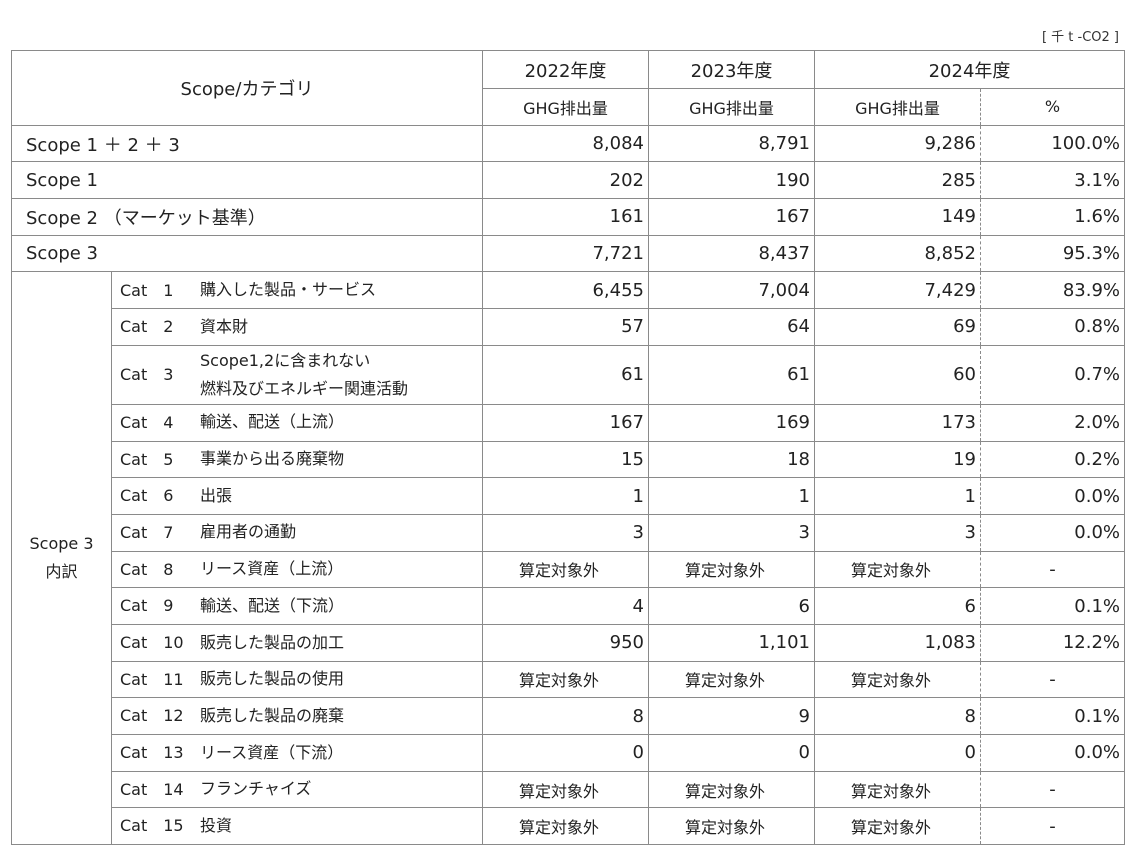 The image size is (1125, 850). Describe the element at coordinates (565, 327) in the screenshot. I see `value-cell: 57` at that location.